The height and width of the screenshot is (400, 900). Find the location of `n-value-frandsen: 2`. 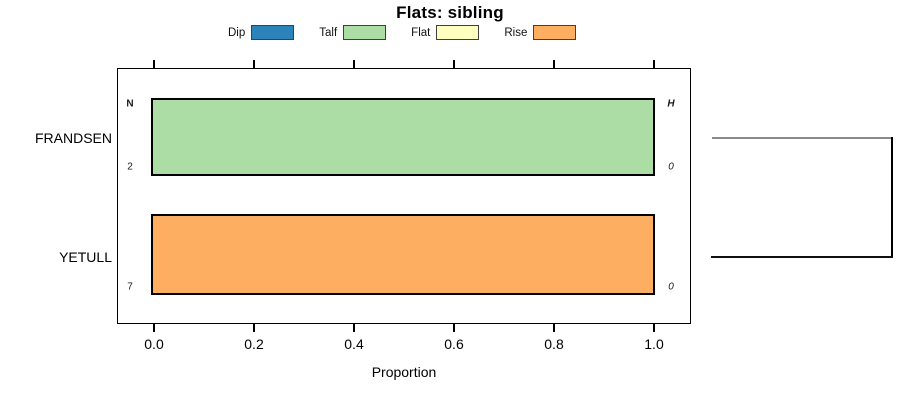

n-value-frandsen: 2 is located at coordinates (130, 167).